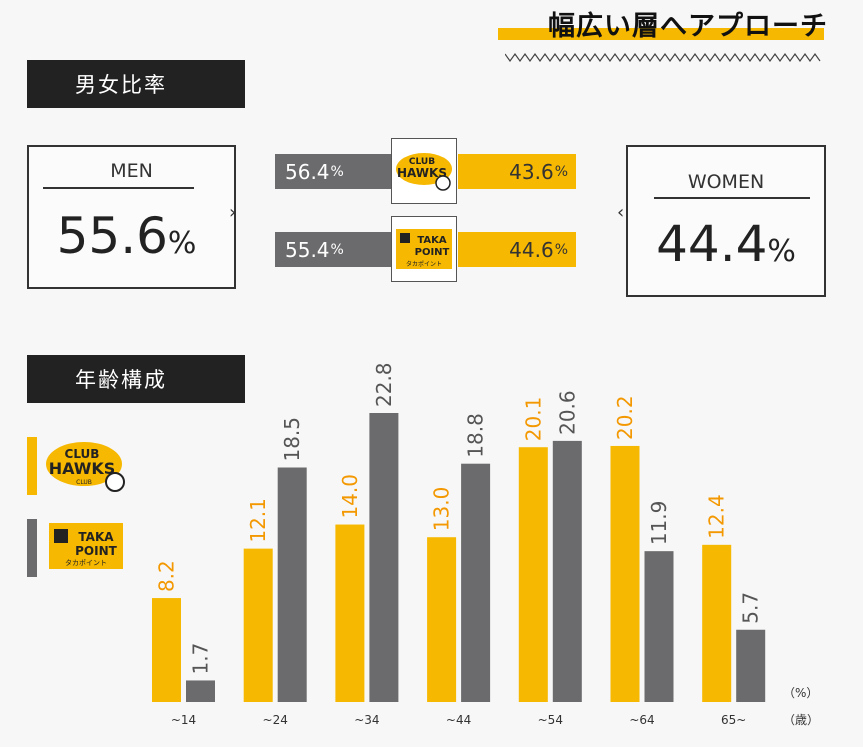 The image size is (863, 747). Describe the element at coordinates (350, 496) in the screenshot. I see `value-label-s0-2: 14.0` at that location.